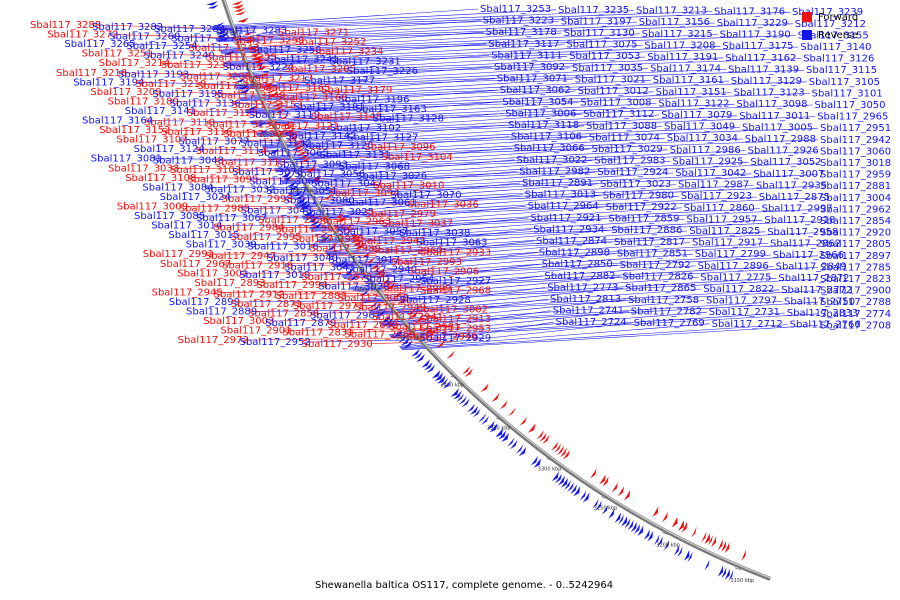 This screenshot has width=900, height=600. Describe the element at coordinates (615, 103) in the screenshot. I see `gene-label: Sbal117_3008` at that location.